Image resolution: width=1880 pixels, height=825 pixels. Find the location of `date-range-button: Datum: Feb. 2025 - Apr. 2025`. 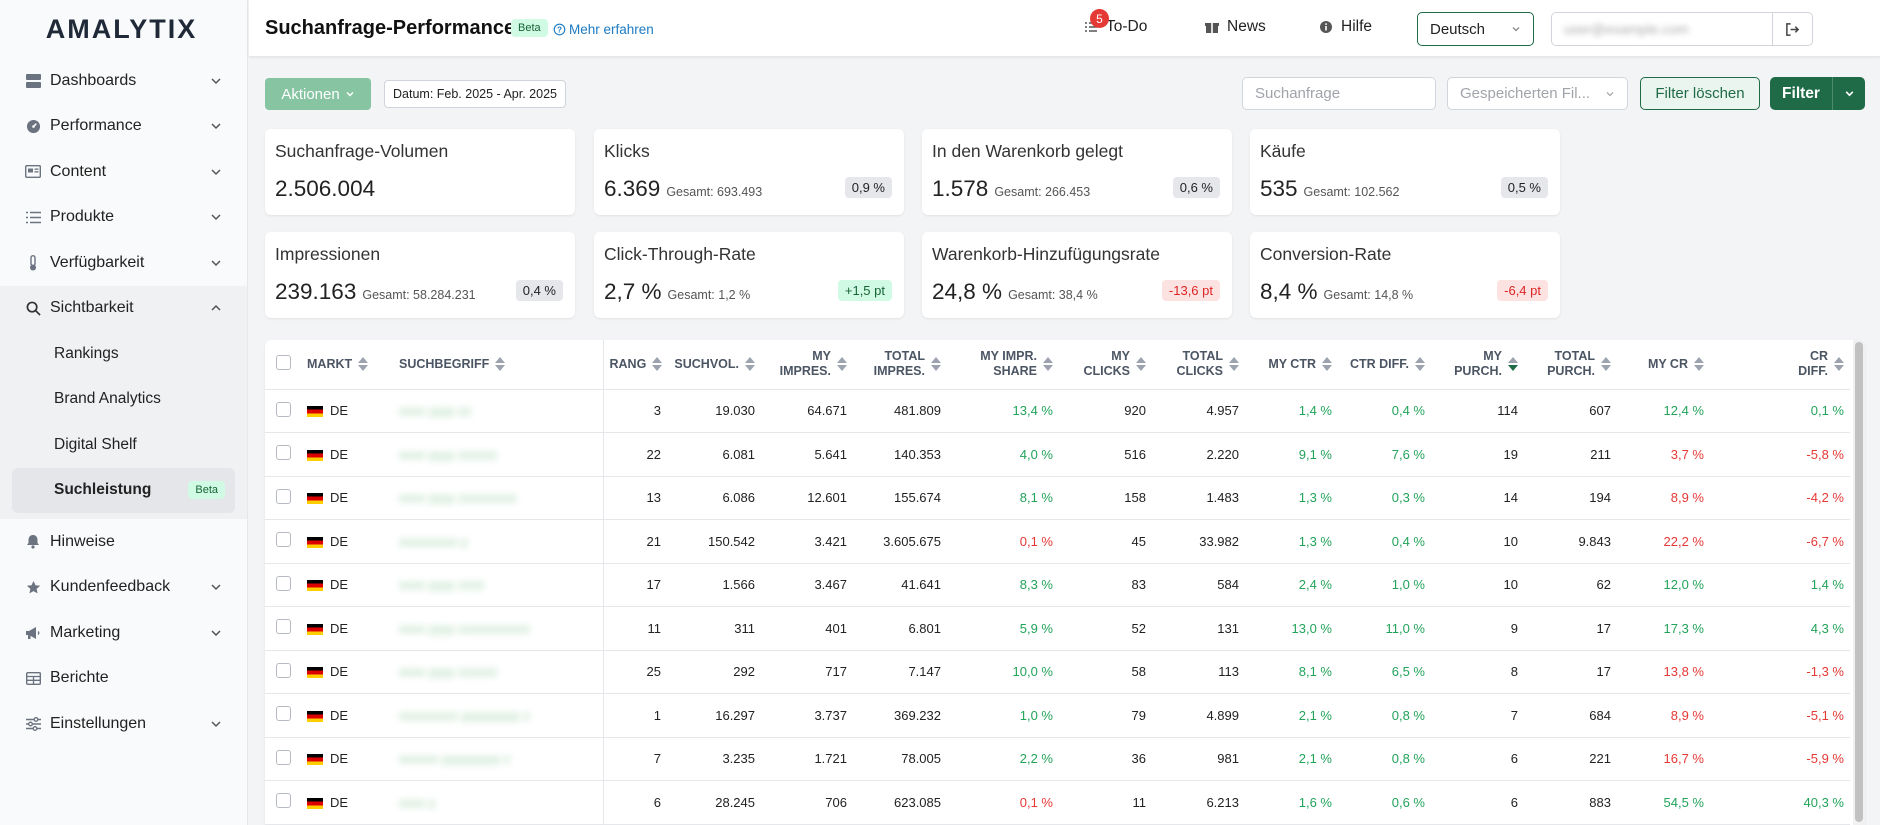

date-range-button: Datum: Feb. 2025 - Apr. 2025 is located at coordinates (475, 94).